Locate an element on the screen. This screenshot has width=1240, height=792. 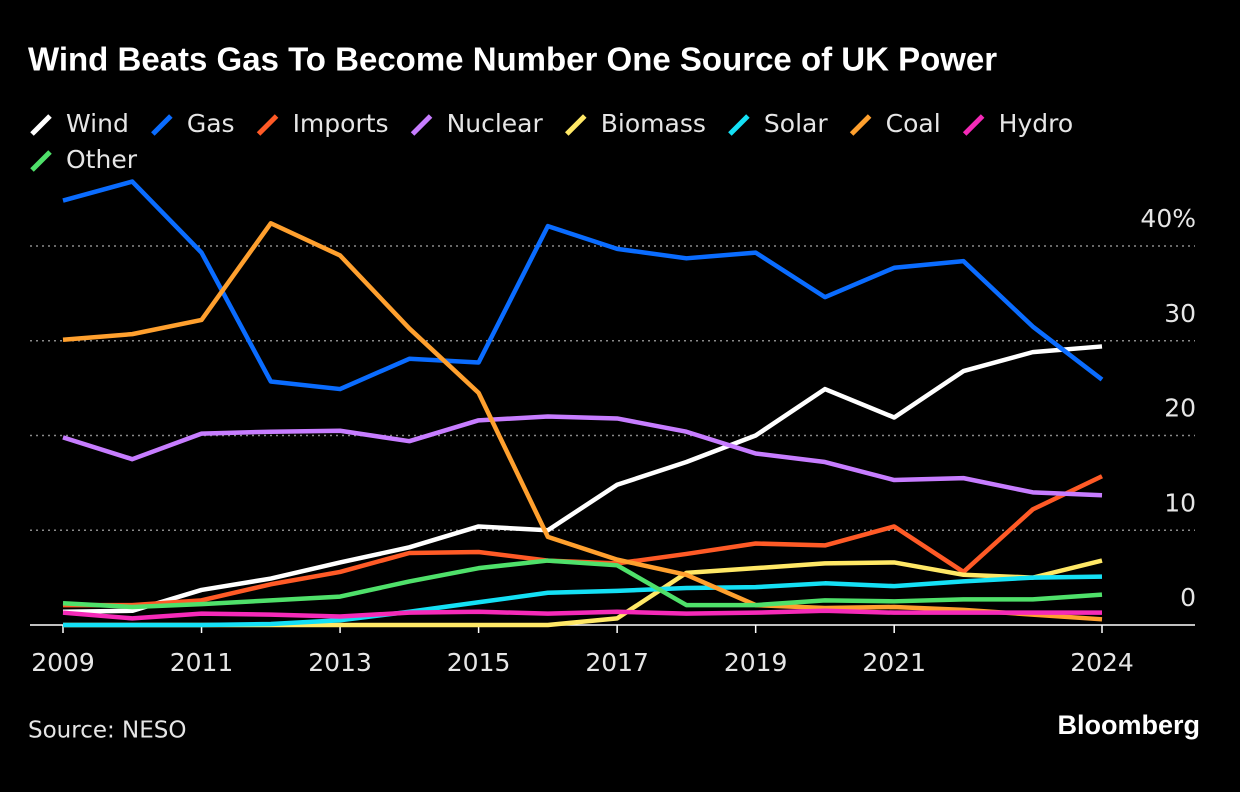
legend-item: Nuclear is located at coordinates (477, 123).